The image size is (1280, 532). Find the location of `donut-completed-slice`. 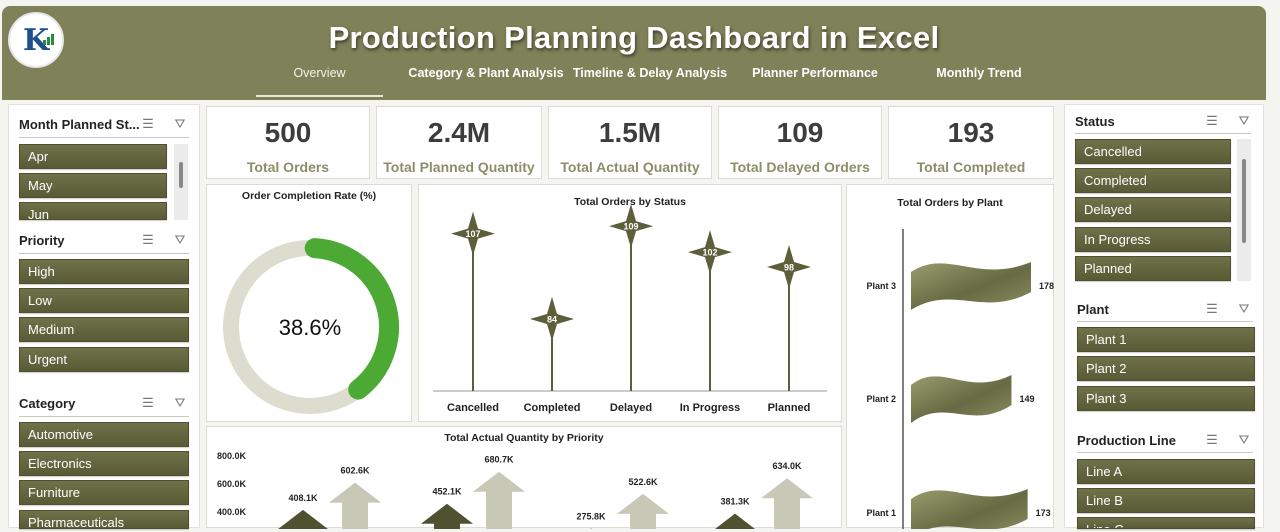

donut-completed-slice is located at coordinates (351, 319).